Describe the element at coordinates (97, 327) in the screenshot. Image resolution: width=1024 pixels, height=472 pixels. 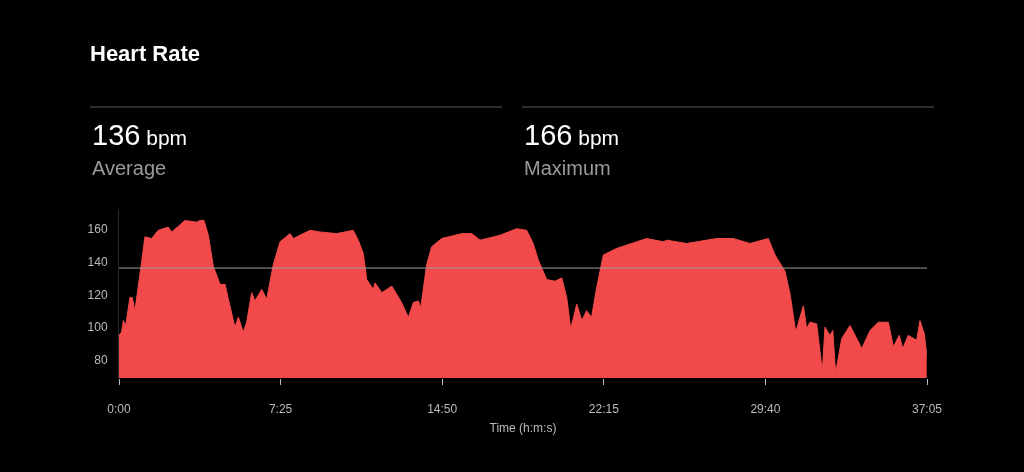
I see `y-tick-label: 100` at that location.